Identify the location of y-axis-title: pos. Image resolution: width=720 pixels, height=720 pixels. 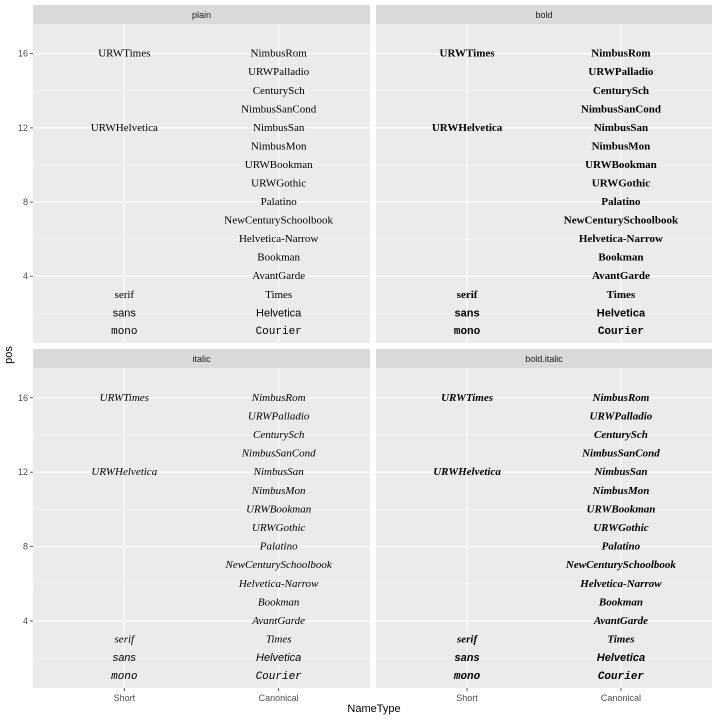
(9, 355).